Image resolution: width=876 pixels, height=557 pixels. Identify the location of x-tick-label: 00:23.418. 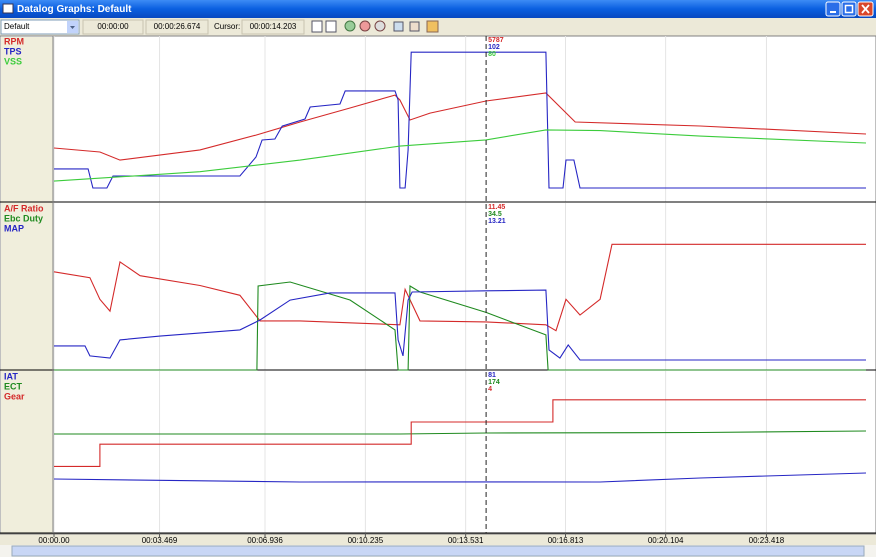
(767, 540).